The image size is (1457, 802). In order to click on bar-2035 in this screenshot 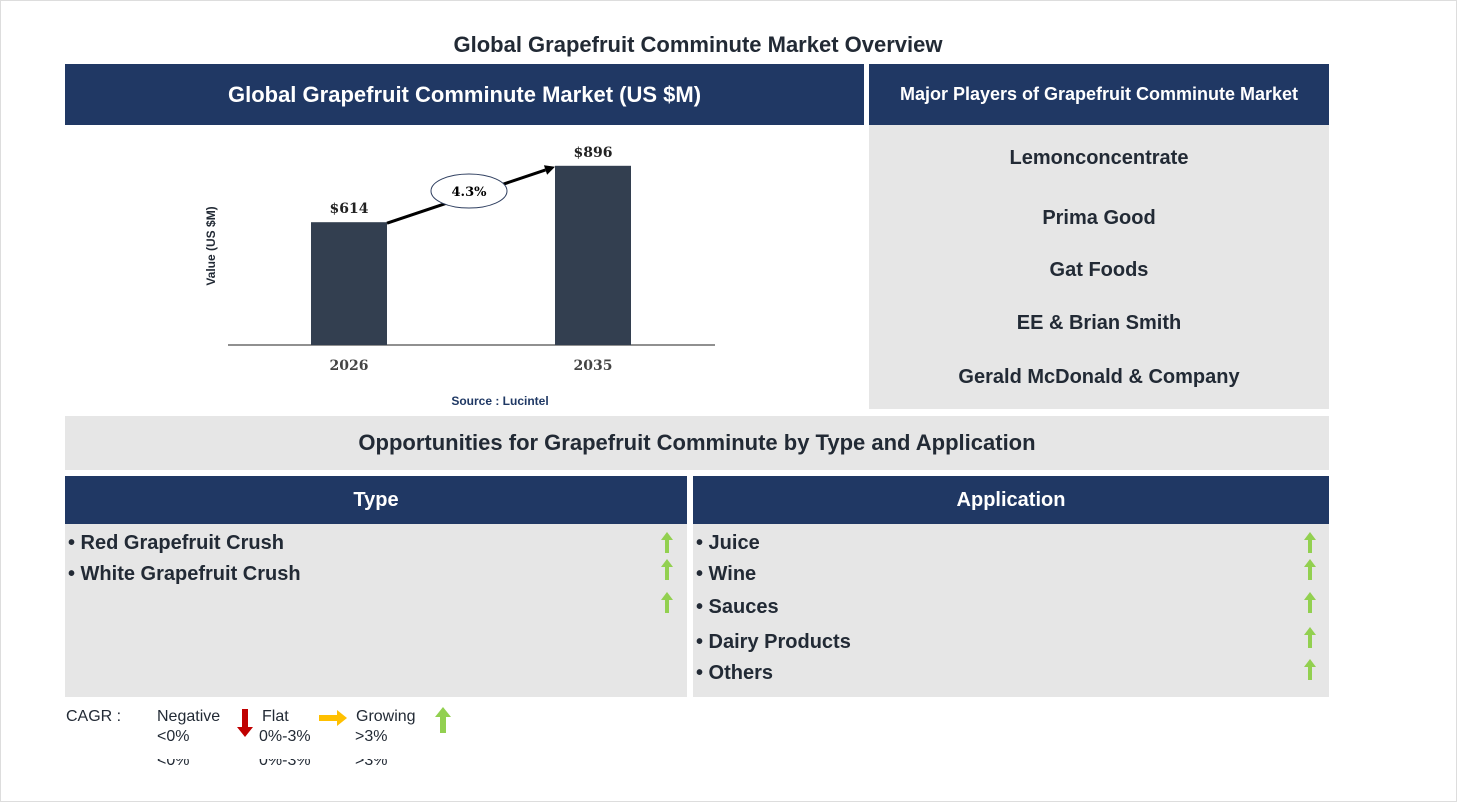, I will do `click(593, 255)`.